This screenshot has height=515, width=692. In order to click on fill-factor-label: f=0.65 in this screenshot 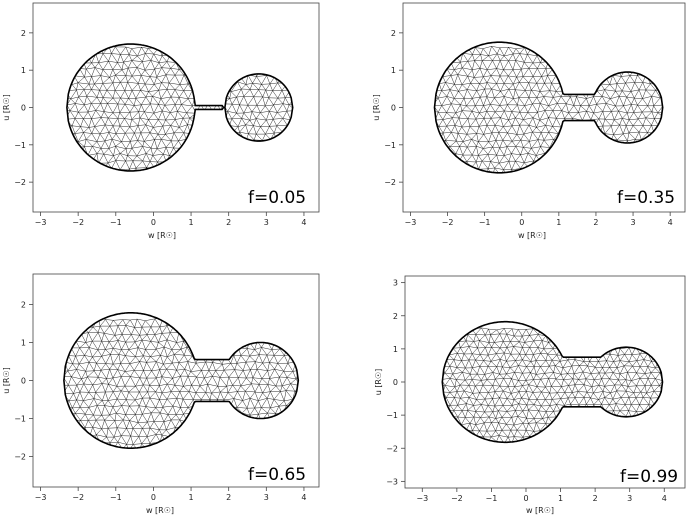, I will do `click(277, 475)`.